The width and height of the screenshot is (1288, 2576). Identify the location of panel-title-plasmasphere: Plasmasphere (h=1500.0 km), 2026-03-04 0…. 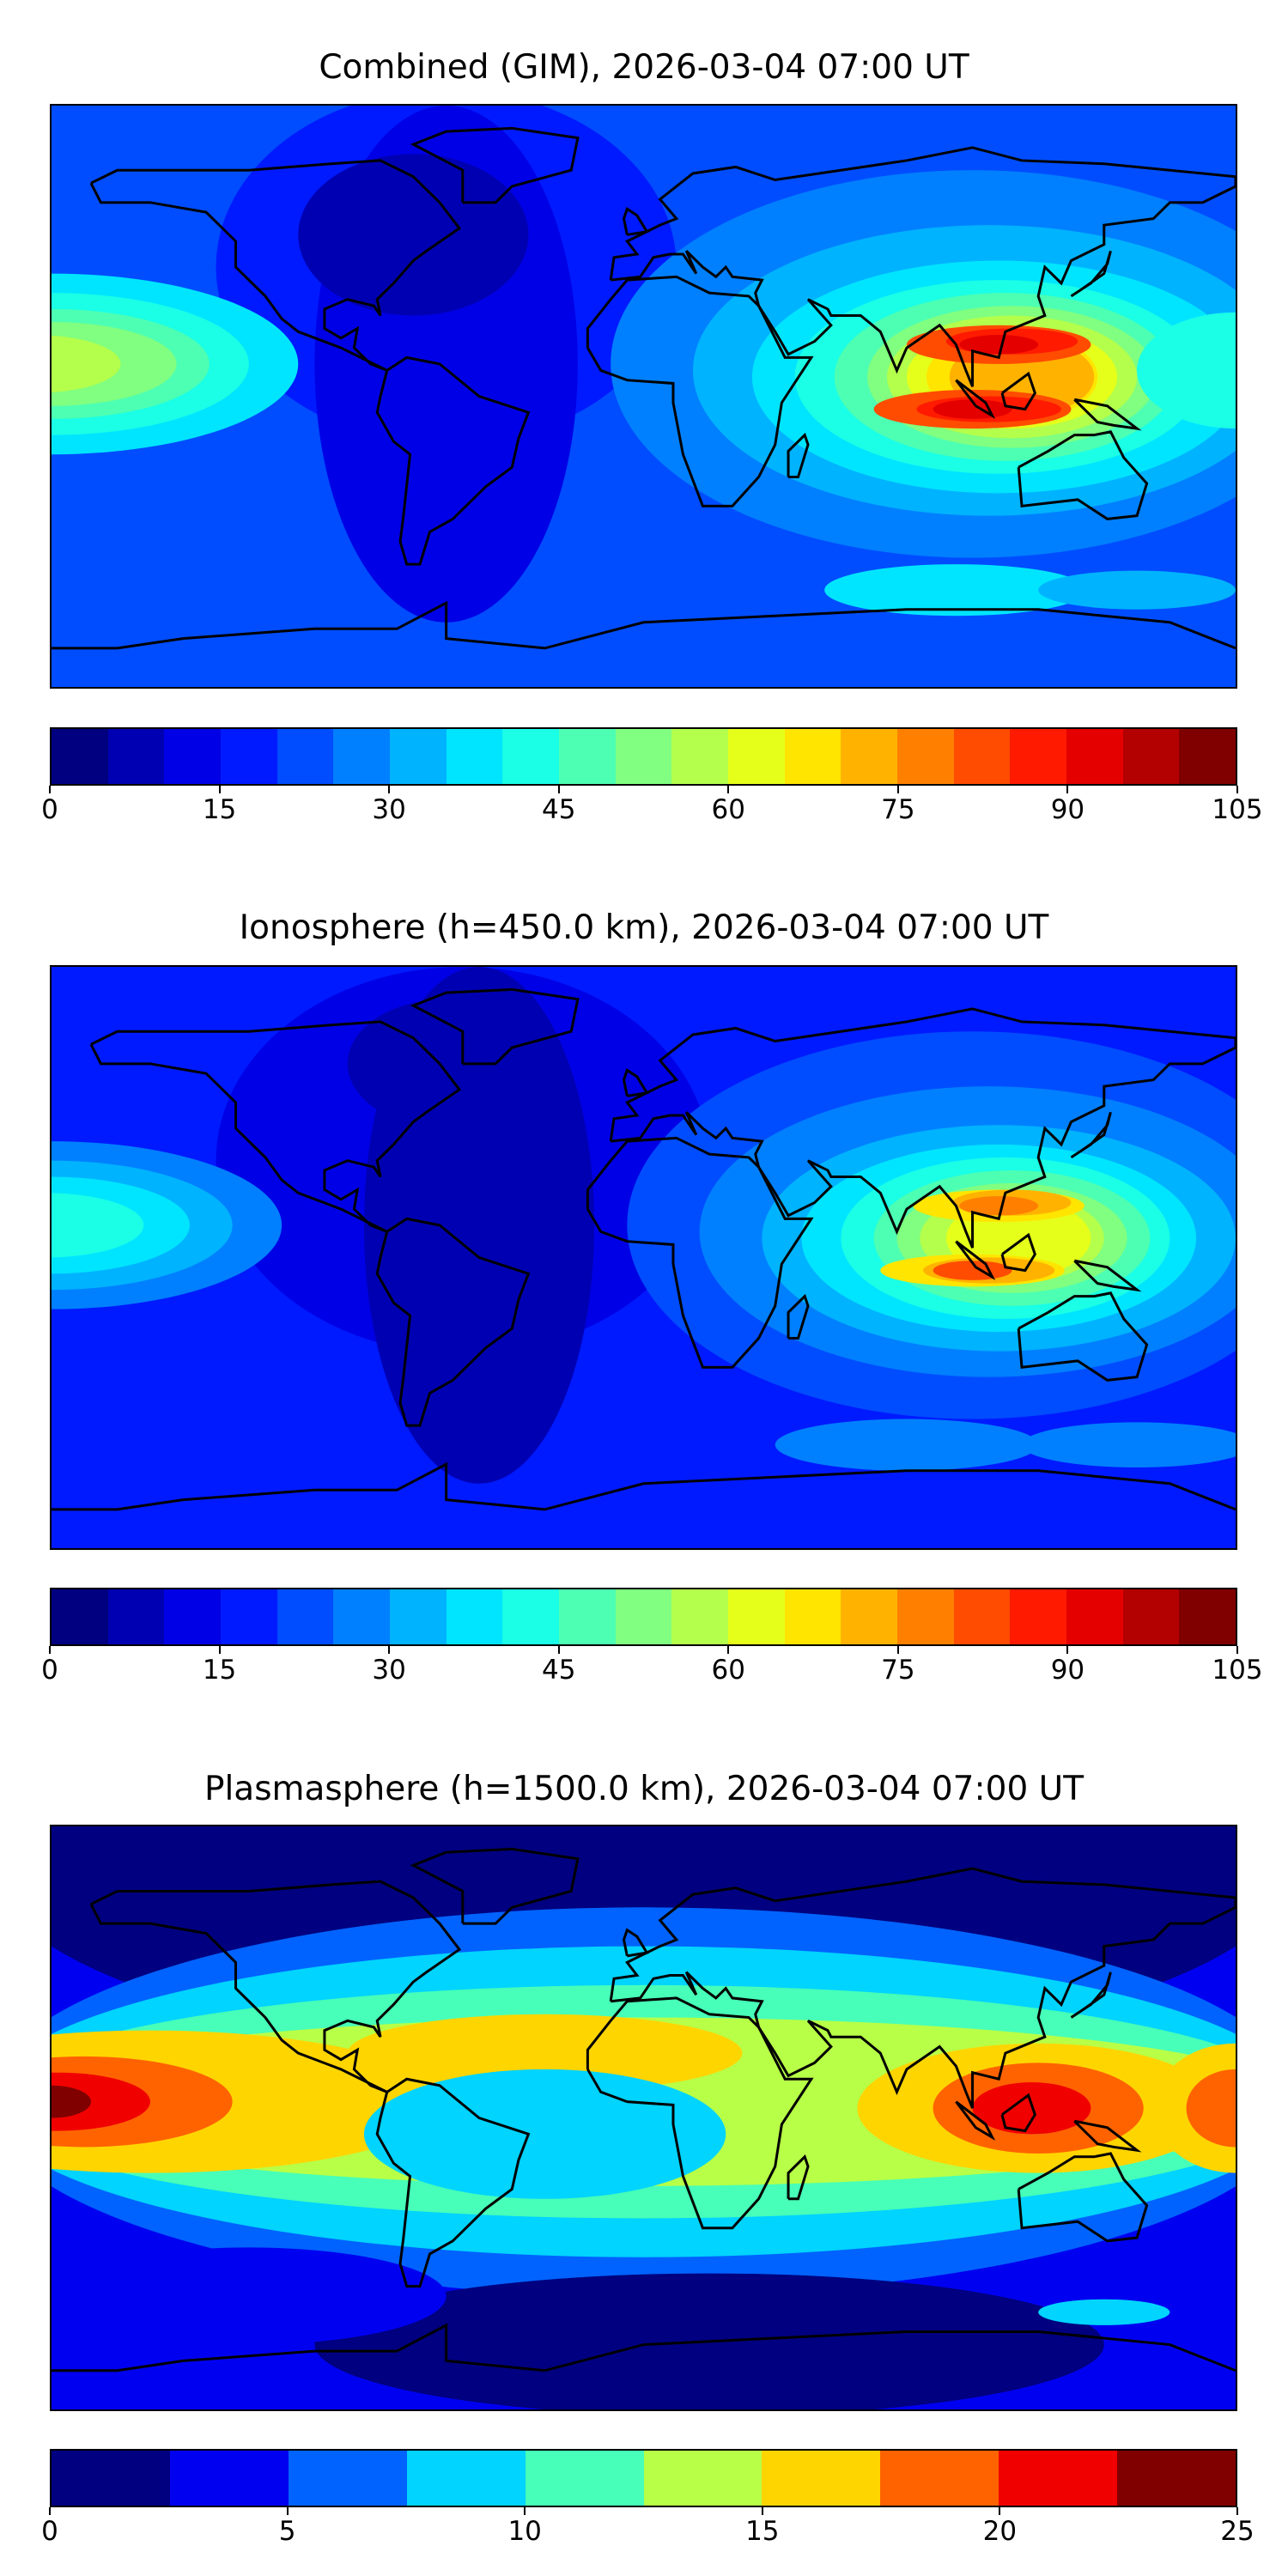
(644, 1789).